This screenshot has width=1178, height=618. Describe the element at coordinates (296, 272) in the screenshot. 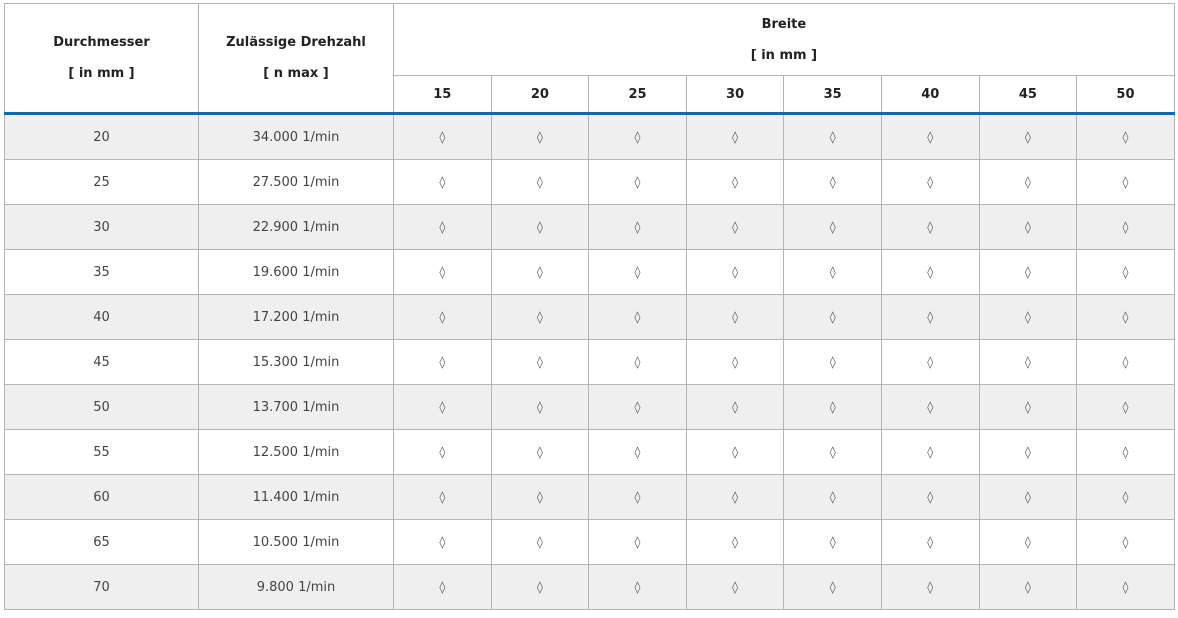

I see `speed-cell: 19.600 1/min` at that location.